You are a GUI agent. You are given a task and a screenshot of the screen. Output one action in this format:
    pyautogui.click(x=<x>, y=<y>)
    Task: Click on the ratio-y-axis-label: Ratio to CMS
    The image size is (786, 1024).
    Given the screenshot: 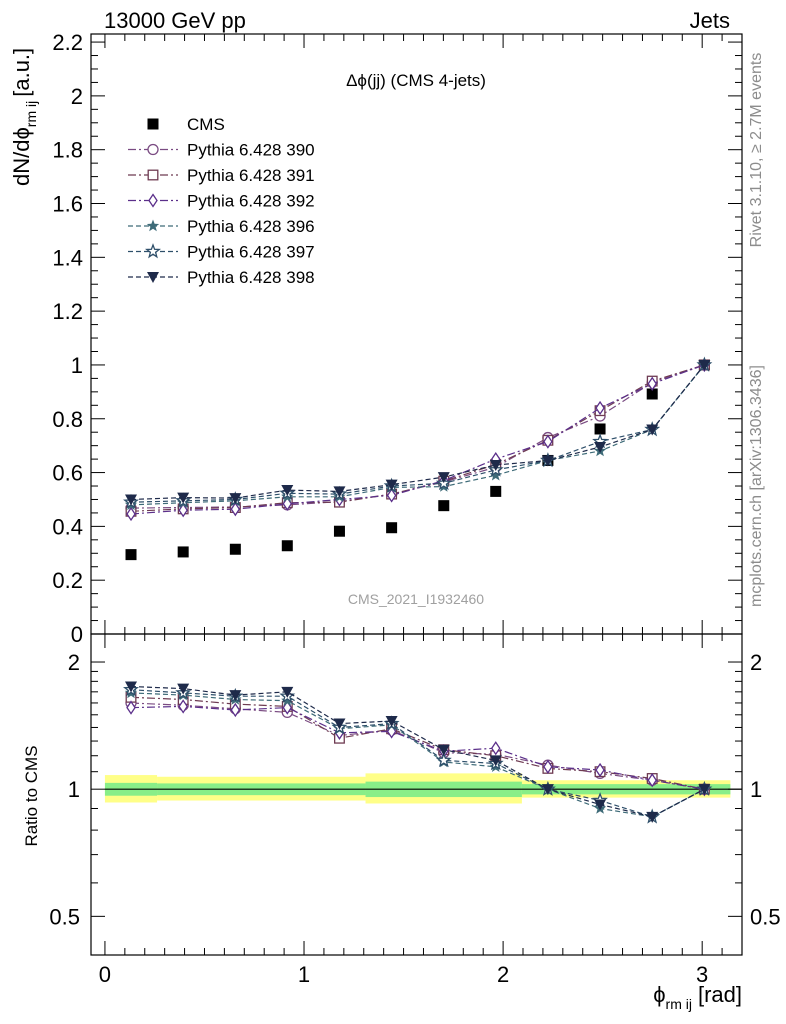 What is the action you would take?
    pyautogui.click(x=31, y=795)
    